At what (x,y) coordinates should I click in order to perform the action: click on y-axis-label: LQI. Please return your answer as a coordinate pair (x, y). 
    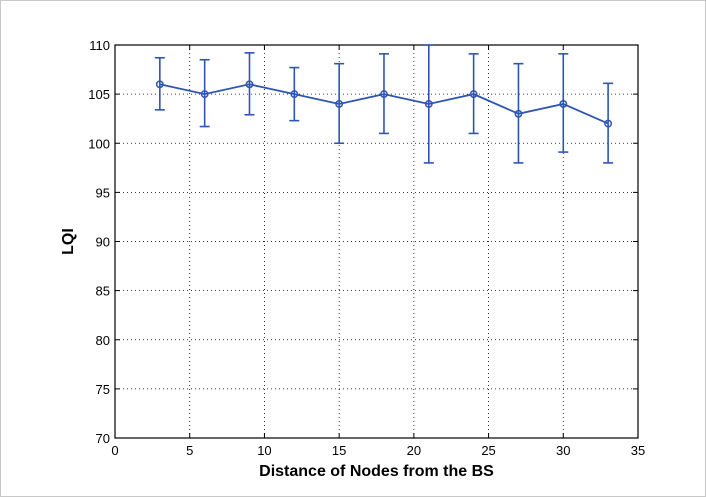
    Looking at the image, I should click on (68, 241).